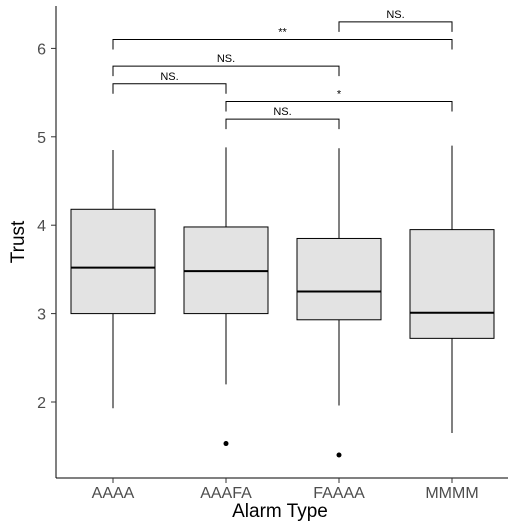  Describe the element at coordinates (41, 403) in the screenshot. I see `y-tick-label: 2` at that location.